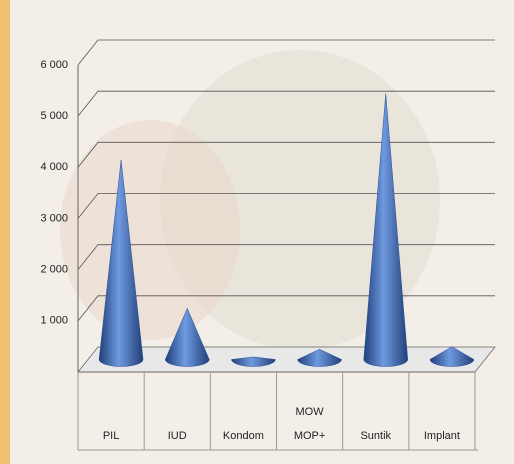 The height and width of the screenshot is (464, 514). I want to click on y-tick-label: 3 000, so click(54, 218).